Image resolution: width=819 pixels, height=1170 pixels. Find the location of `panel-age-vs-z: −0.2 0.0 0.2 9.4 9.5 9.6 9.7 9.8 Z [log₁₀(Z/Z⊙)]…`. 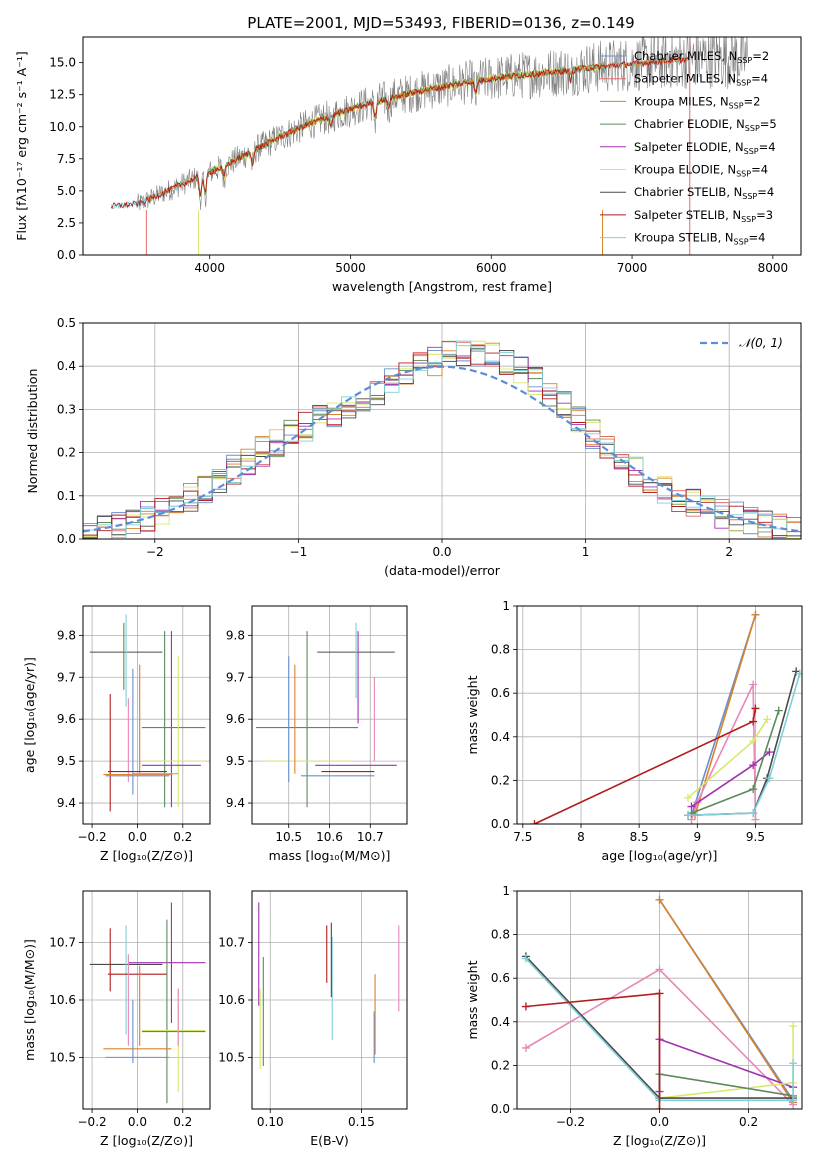

panel-age-vs-z: −0.2 0.0 0.2 9.4 9.5 9.6 9.7 9.8 Z [log₁₀(Z/Z⊙)]… is located at coordinates (116, 734).